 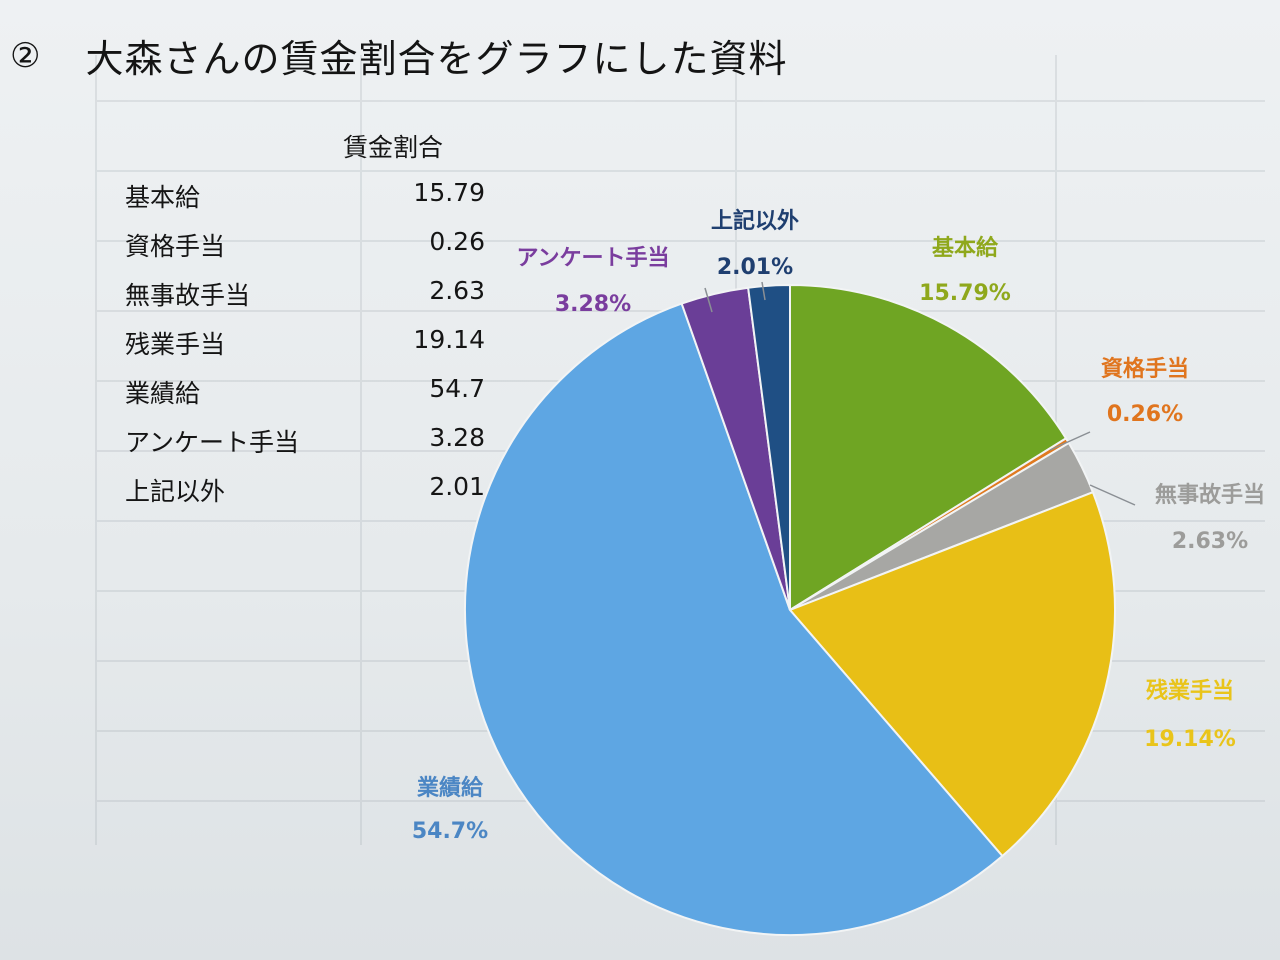 What do you see at coordinates (457, 437) in the screenshot?
I see `row-value: 3.28` at bounding box center [457, 437].